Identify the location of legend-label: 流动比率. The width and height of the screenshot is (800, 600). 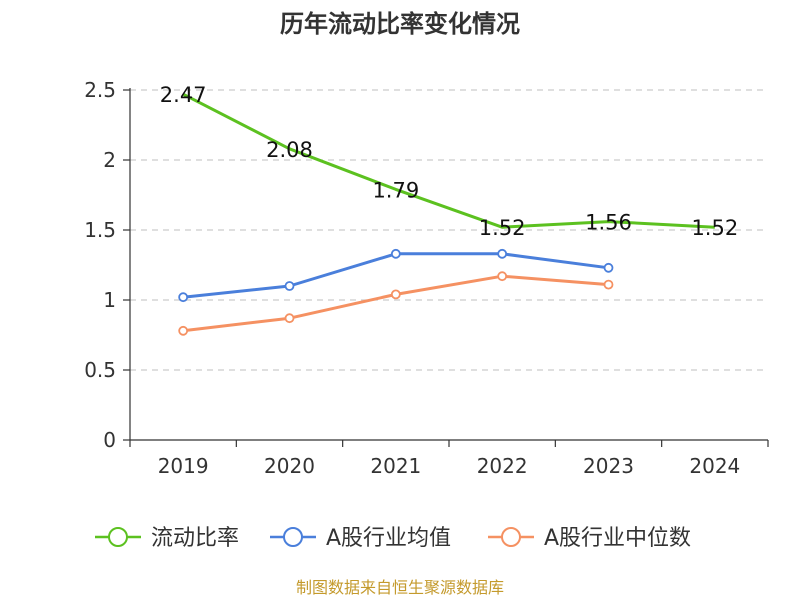
(195, 538).